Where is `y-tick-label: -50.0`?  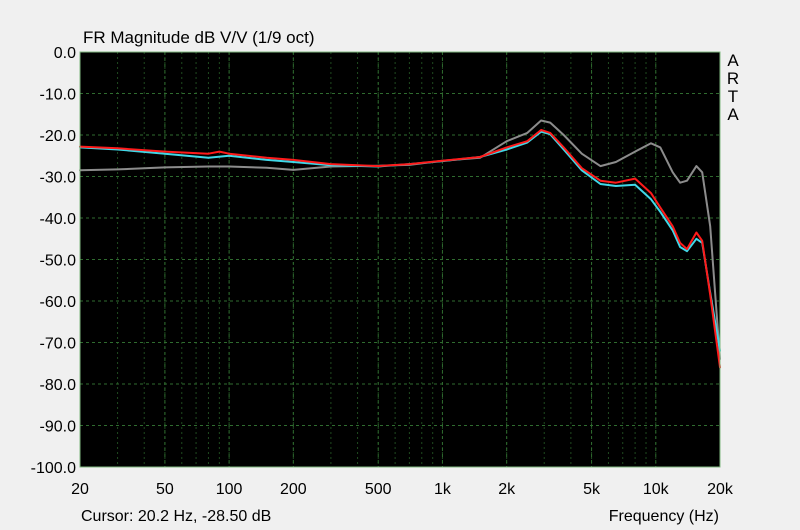
y-tick-label: -50.0 is located at coordinates (58, 261).